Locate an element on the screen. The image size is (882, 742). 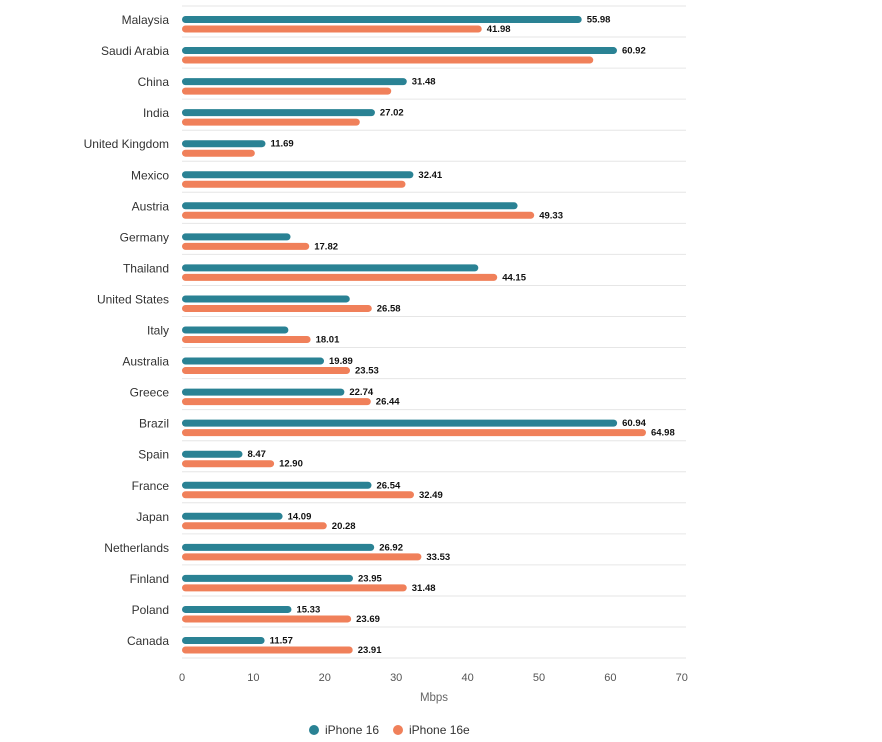
data-label: 49.33 is located at coordinates (551, 215).